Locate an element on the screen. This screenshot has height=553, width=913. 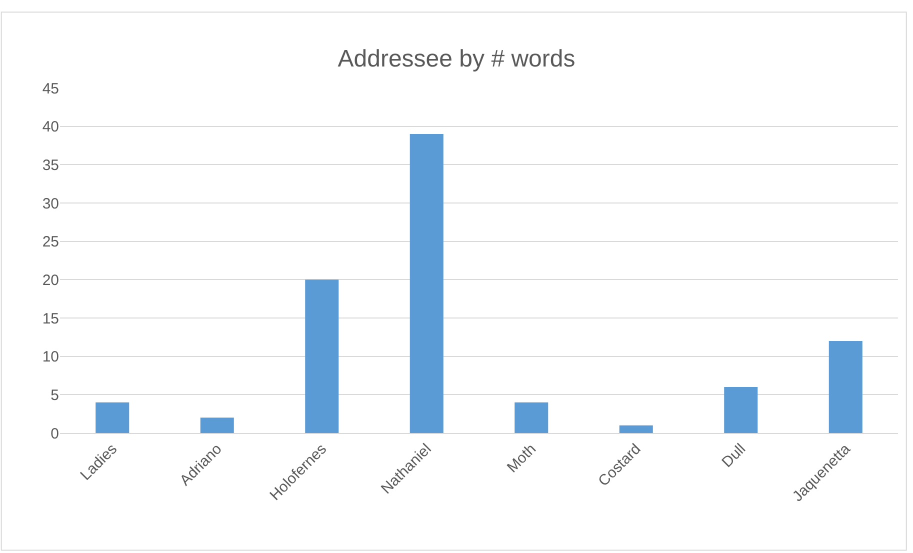
y-tick-label: 0 is located at coordinates (54, 433).